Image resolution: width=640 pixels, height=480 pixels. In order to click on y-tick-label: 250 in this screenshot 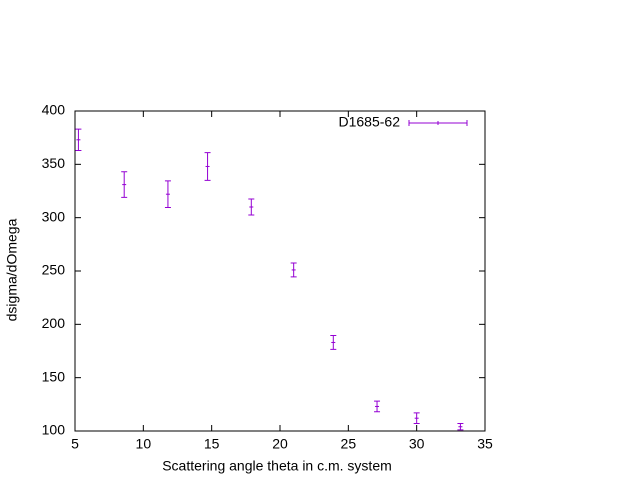, I will do `click(54, 270)`.